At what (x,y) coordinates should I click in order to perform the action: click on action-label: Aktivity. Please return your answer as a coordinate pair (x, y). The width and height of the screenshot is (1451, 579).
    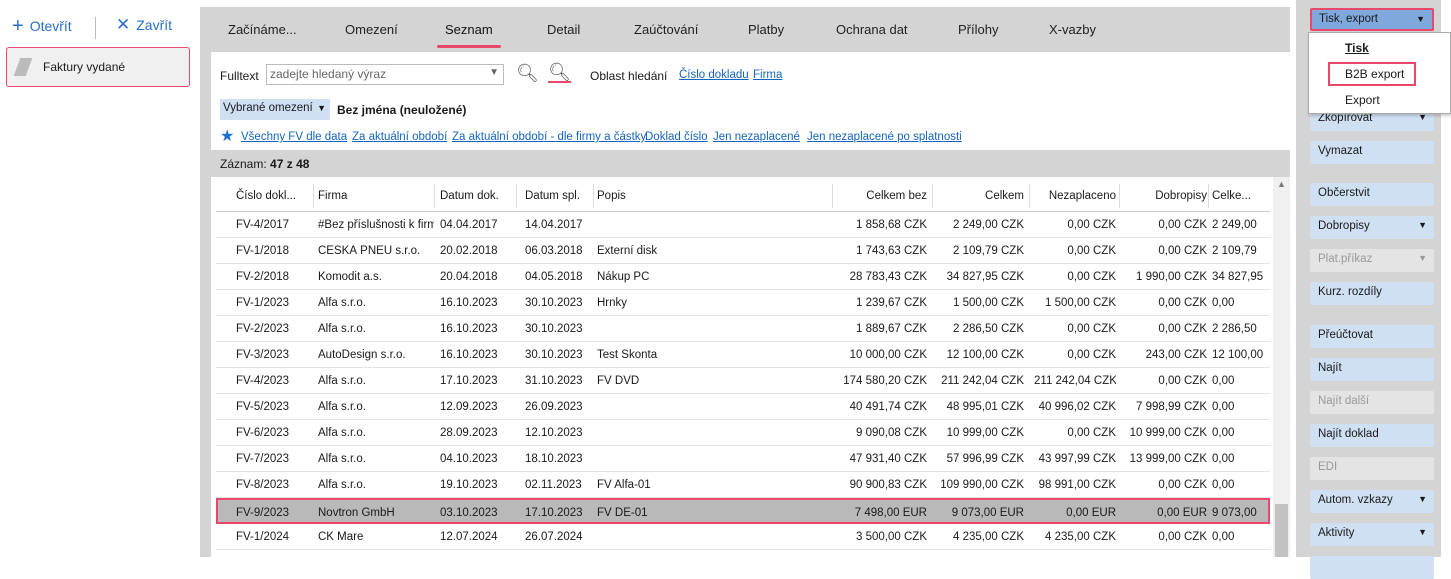
    Looking at the image, I should click on (1336, 533).